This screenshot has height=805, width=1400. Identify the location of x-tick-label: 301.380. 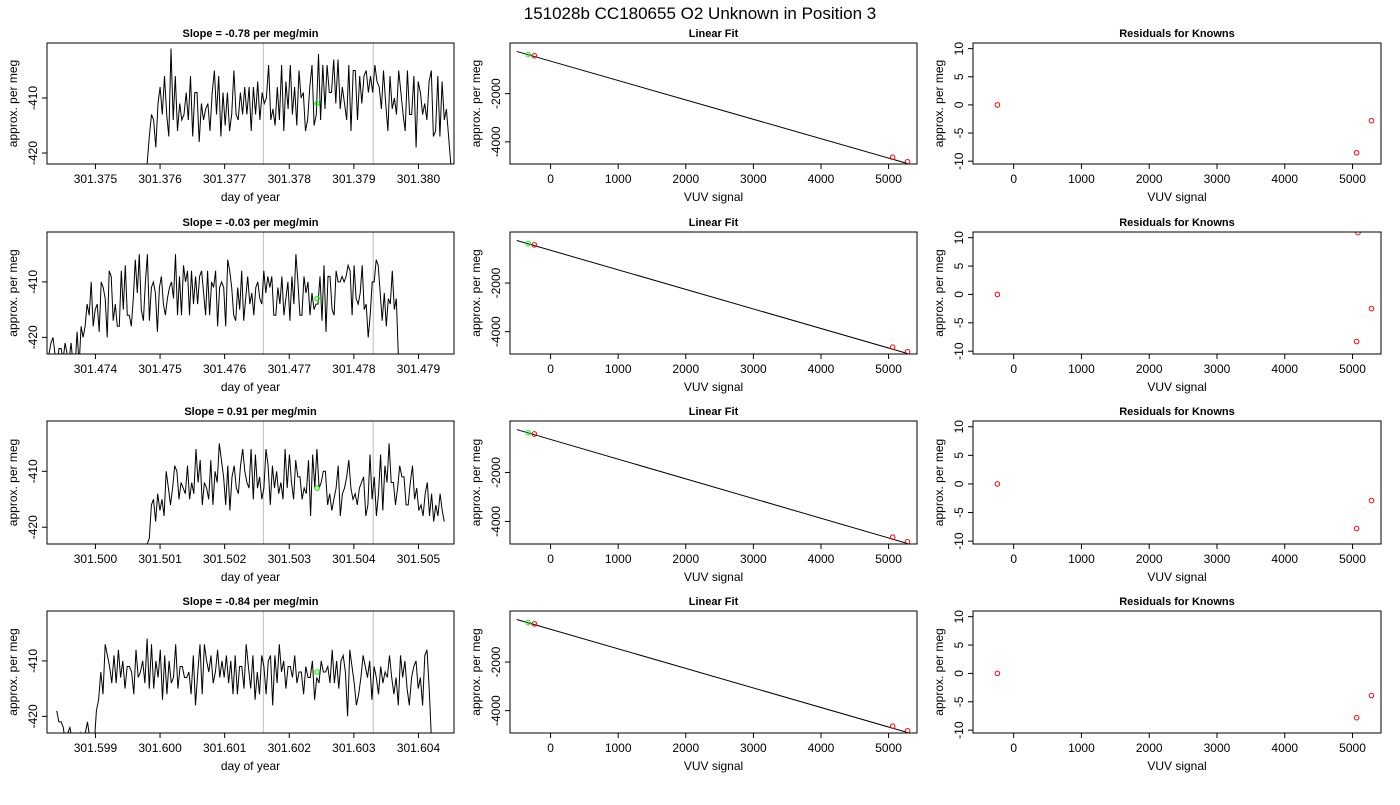
(419, 179).